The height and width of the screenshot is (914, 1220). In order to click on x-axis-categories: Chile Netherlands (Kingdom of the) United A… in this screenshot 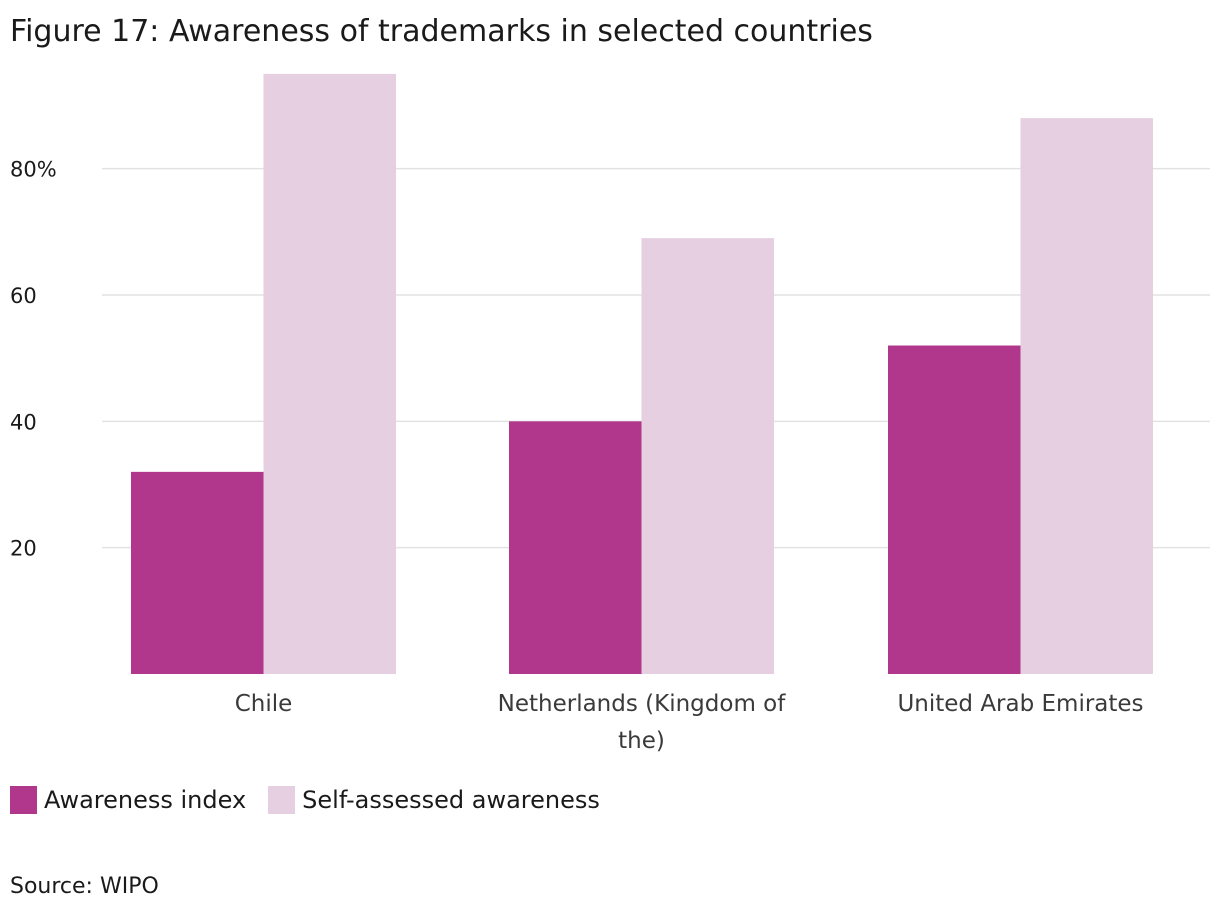, I will do `click(689, 722)`.